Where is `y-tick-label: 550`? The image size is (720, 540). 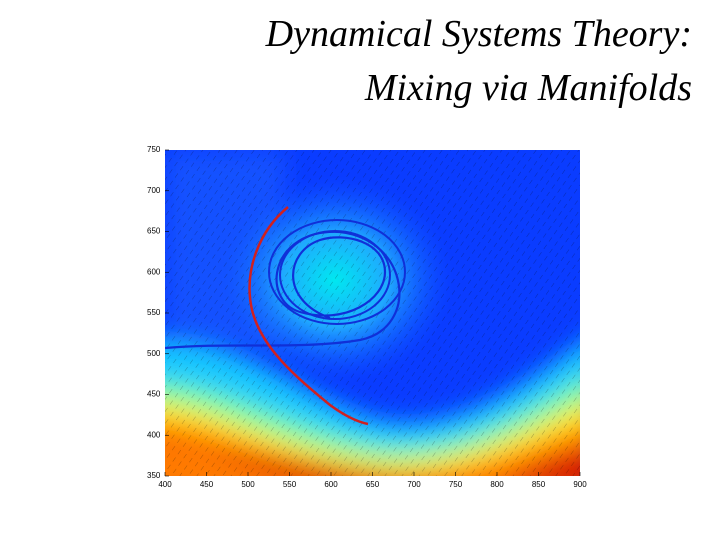 y-tick-label: 550 is located at coordinates (154, 312).